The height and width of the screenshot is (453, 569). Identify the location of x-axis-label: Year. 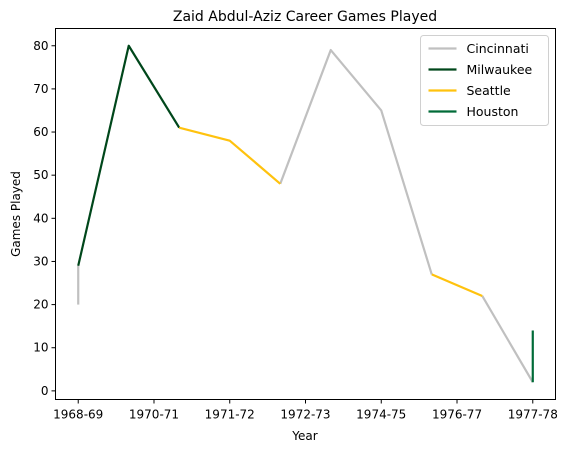
(304, 436).